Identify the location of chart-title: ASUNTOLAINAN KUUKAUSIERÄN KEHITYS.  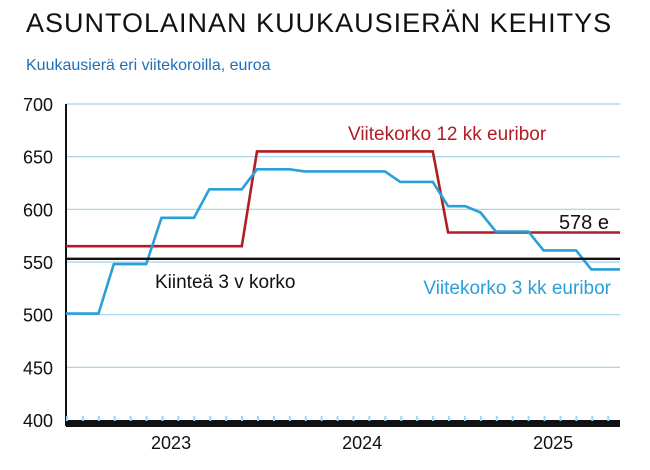
(319, 23).